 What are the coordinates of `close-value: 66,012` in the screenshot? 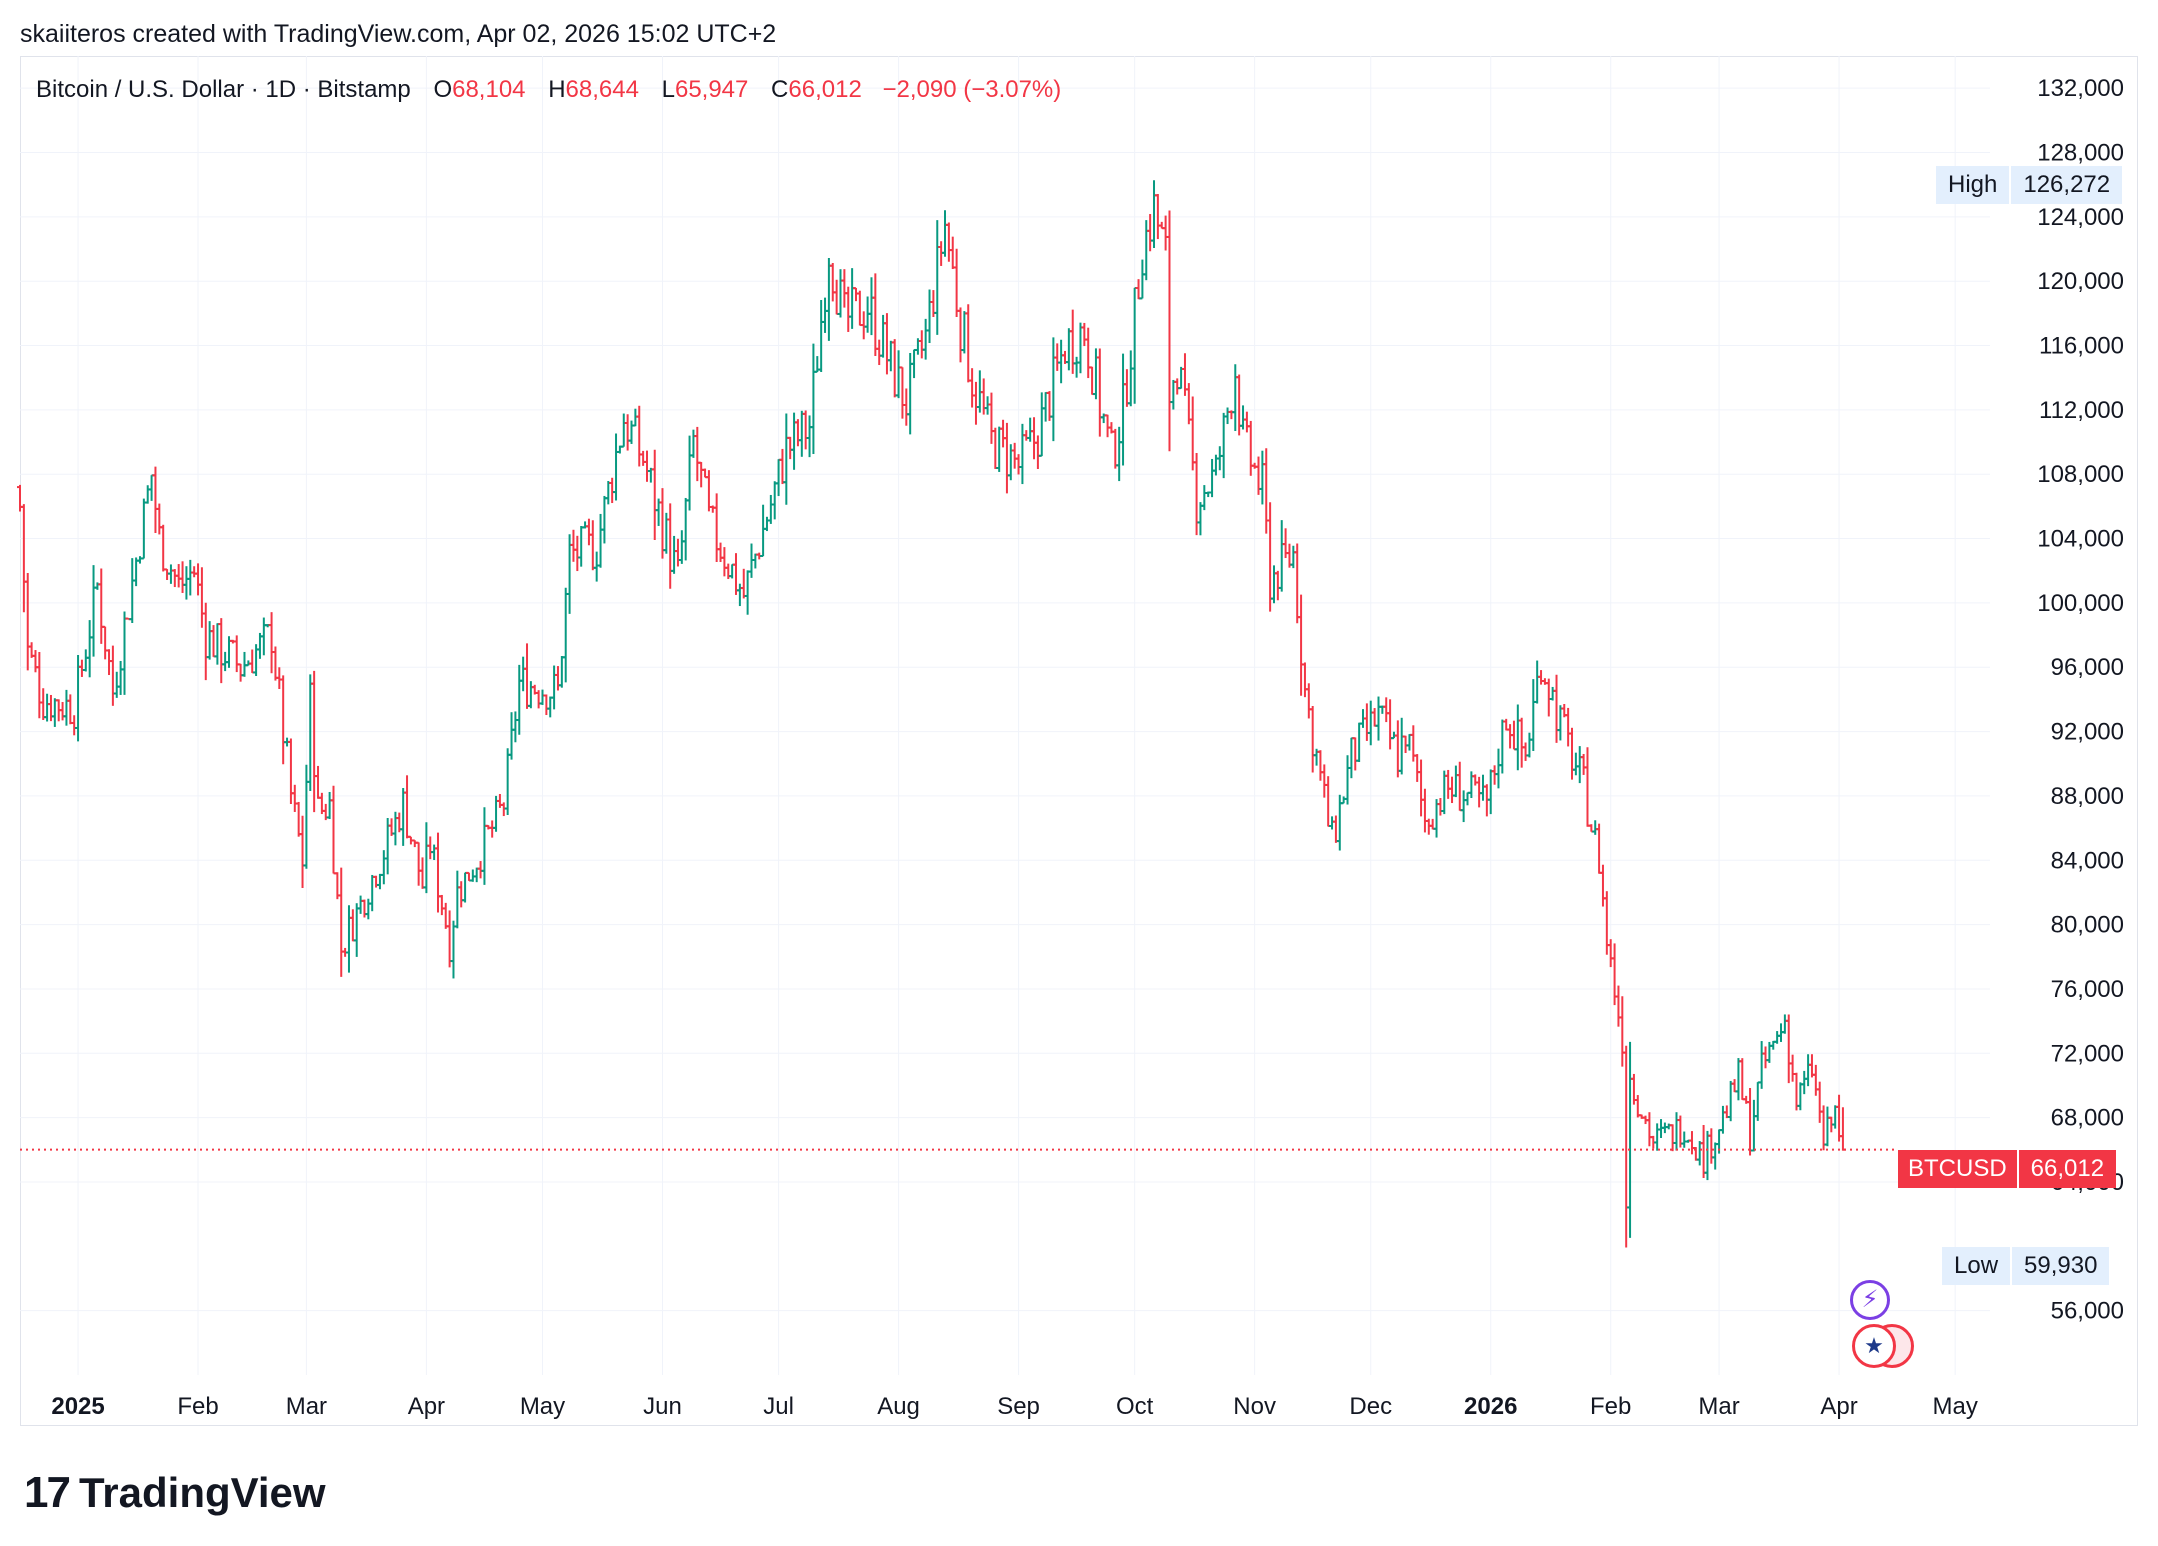 It's located at (825, 89).